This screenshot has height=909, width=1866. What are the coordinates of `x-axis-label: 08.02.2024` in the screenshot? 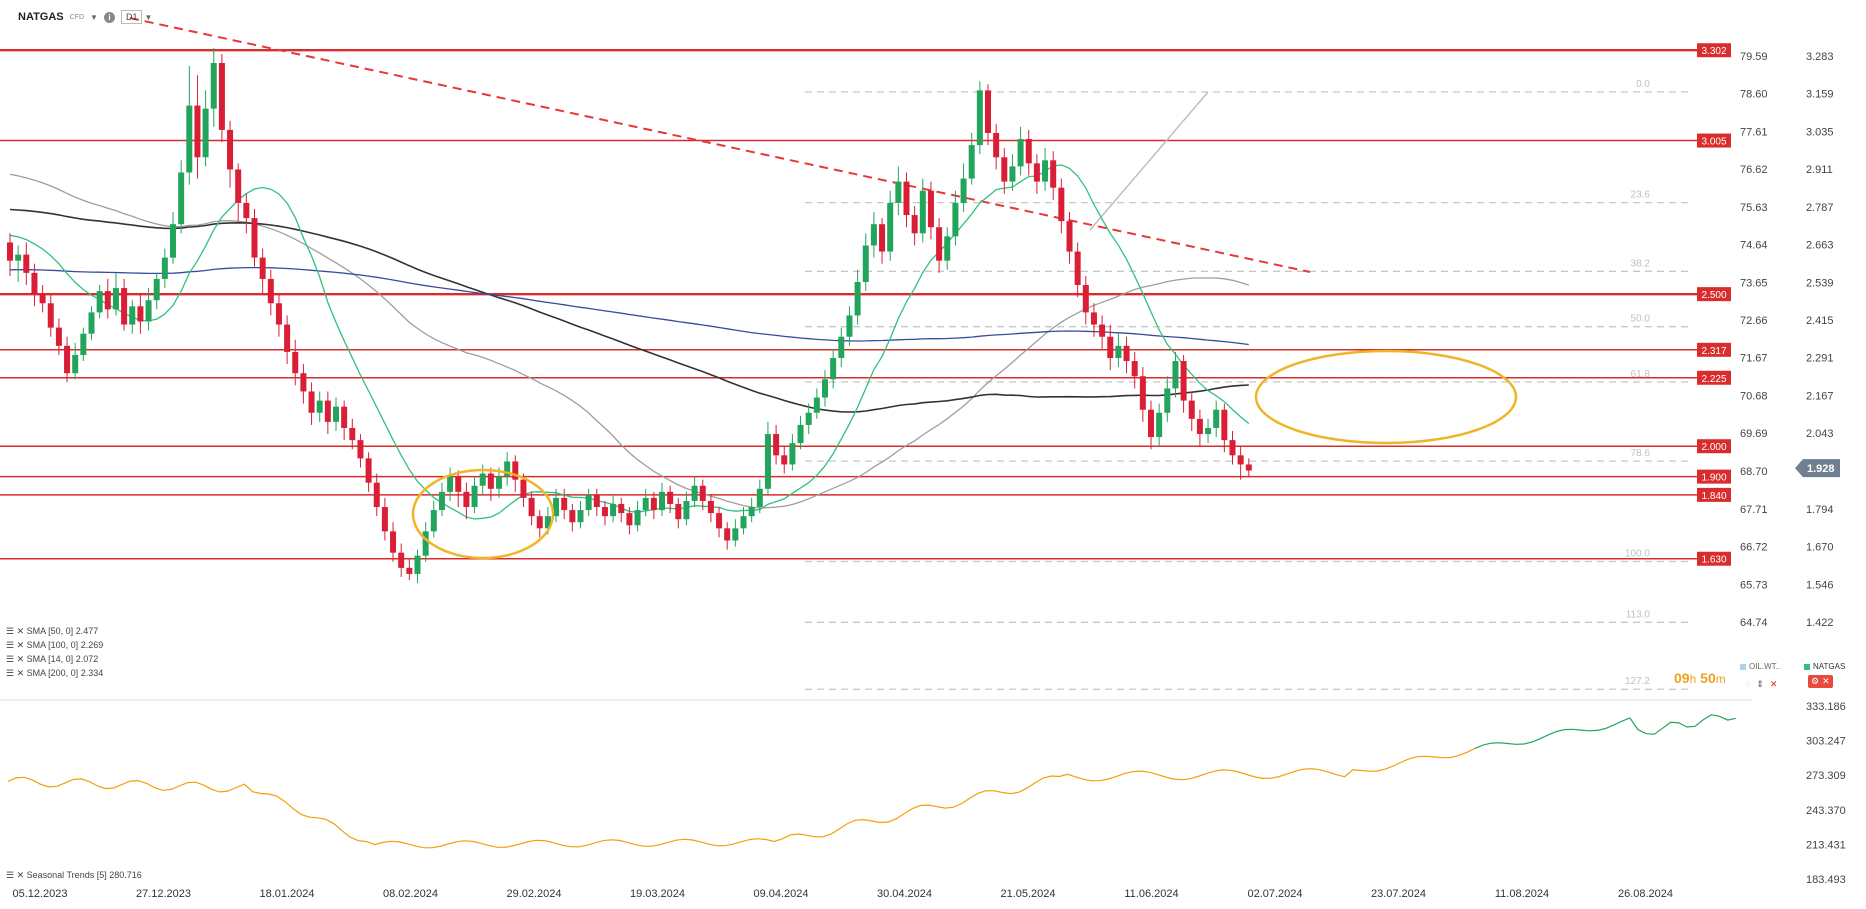 It's located at (410, 894).